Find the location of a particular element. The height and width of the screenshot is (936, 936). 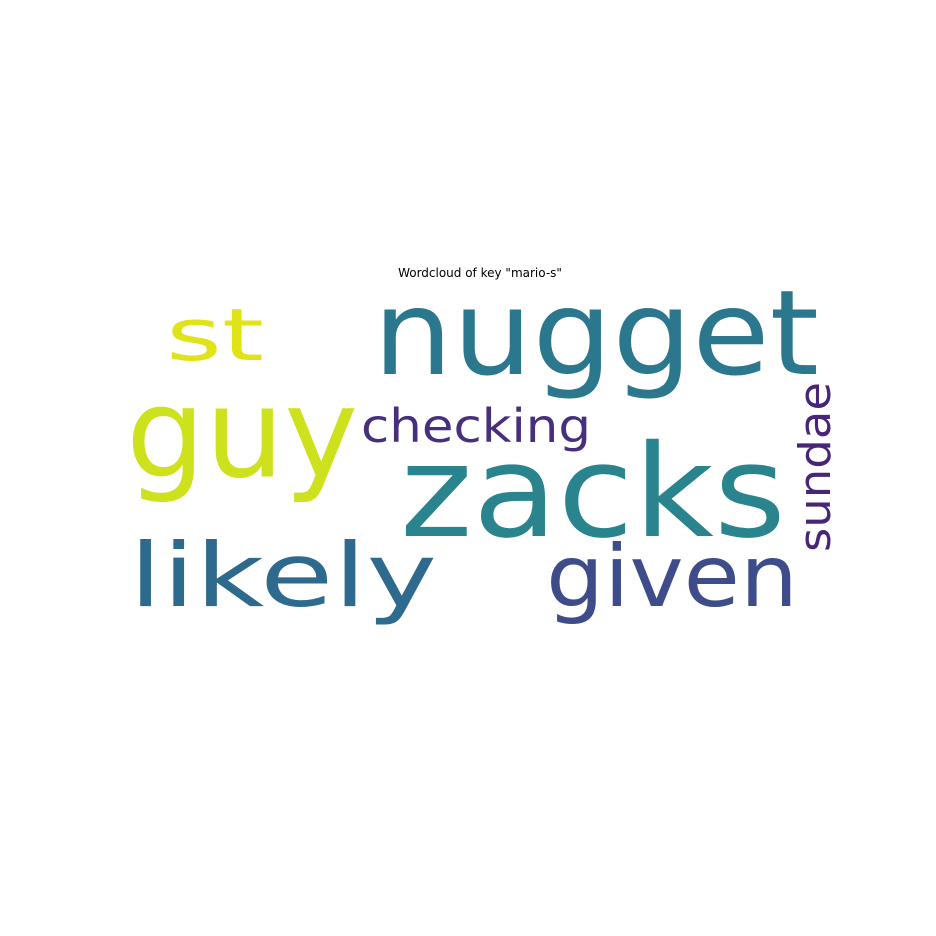

word-sundae: sundae is located at coordinates (815, 467).